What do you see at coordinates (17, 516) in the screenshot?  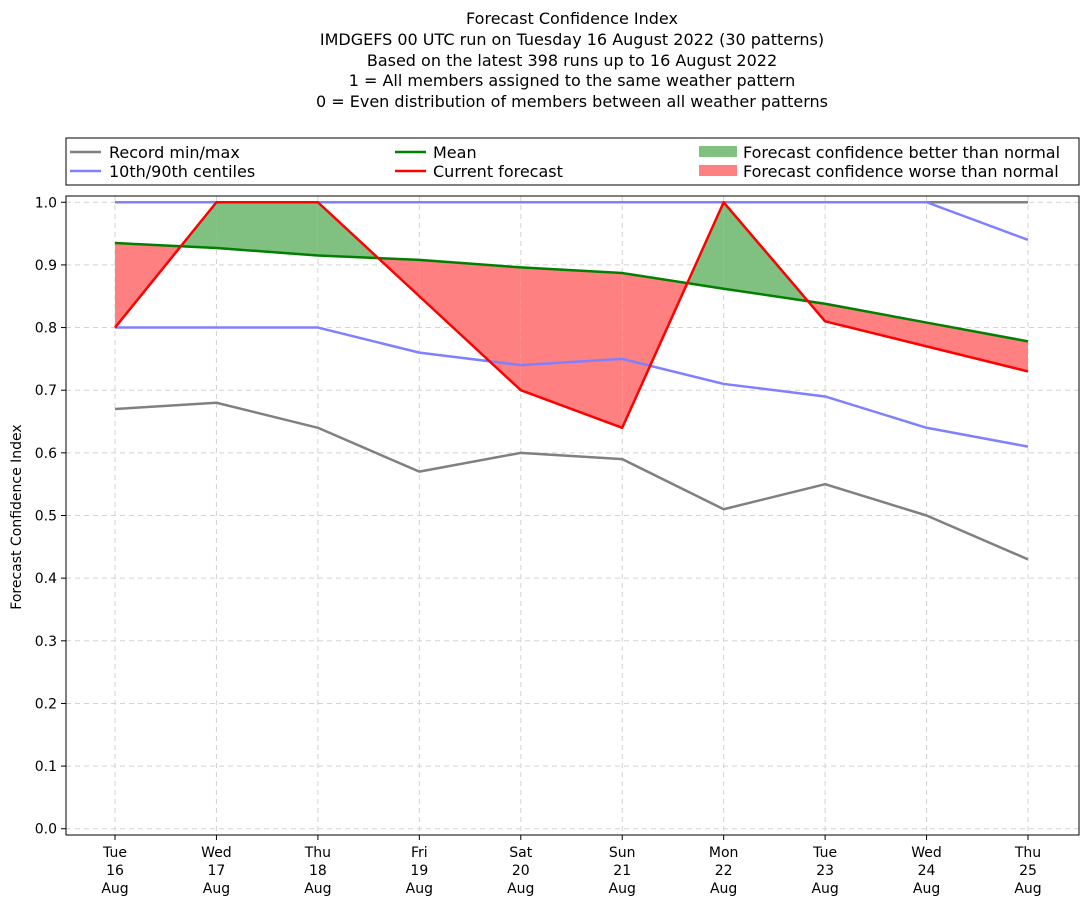 I see `y-axis-label: Forecast Confidence Index` at bounding box center [17, 516].